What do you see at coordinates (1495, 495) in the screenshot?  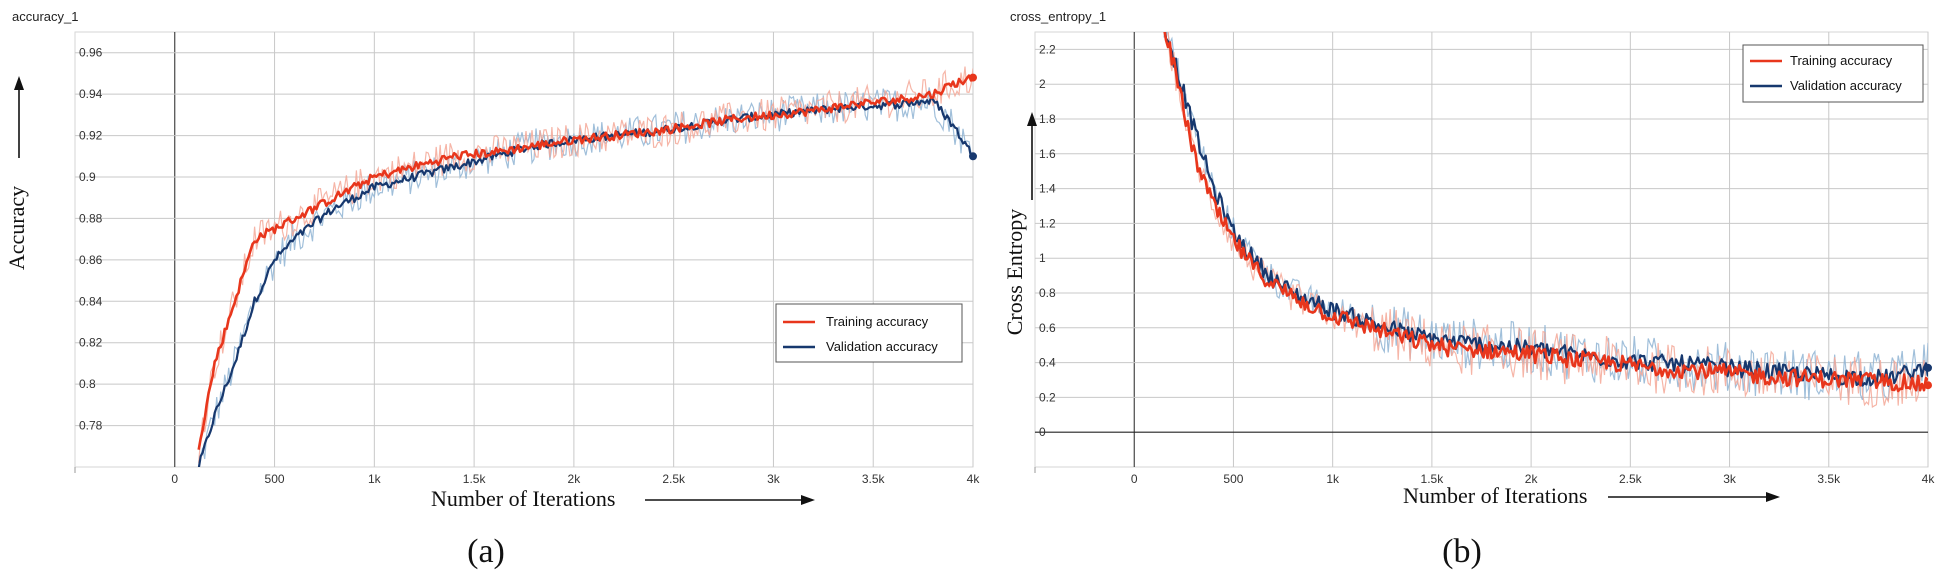 I see `cross-entropy-x-axis-label: Number of Iterations` at bounding box center [1495, 495].